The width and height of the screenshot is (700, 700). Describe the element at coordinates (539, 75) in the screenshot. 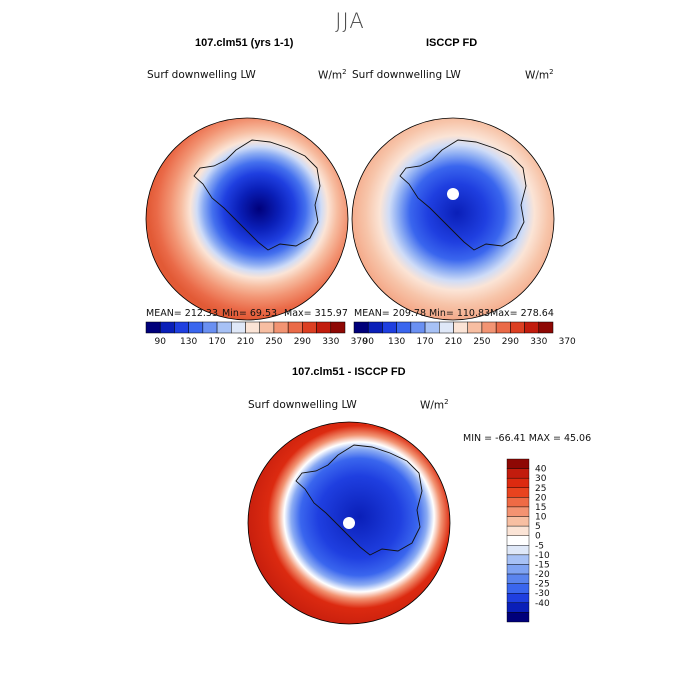

I see `right-units-label: W/m2` at that location.